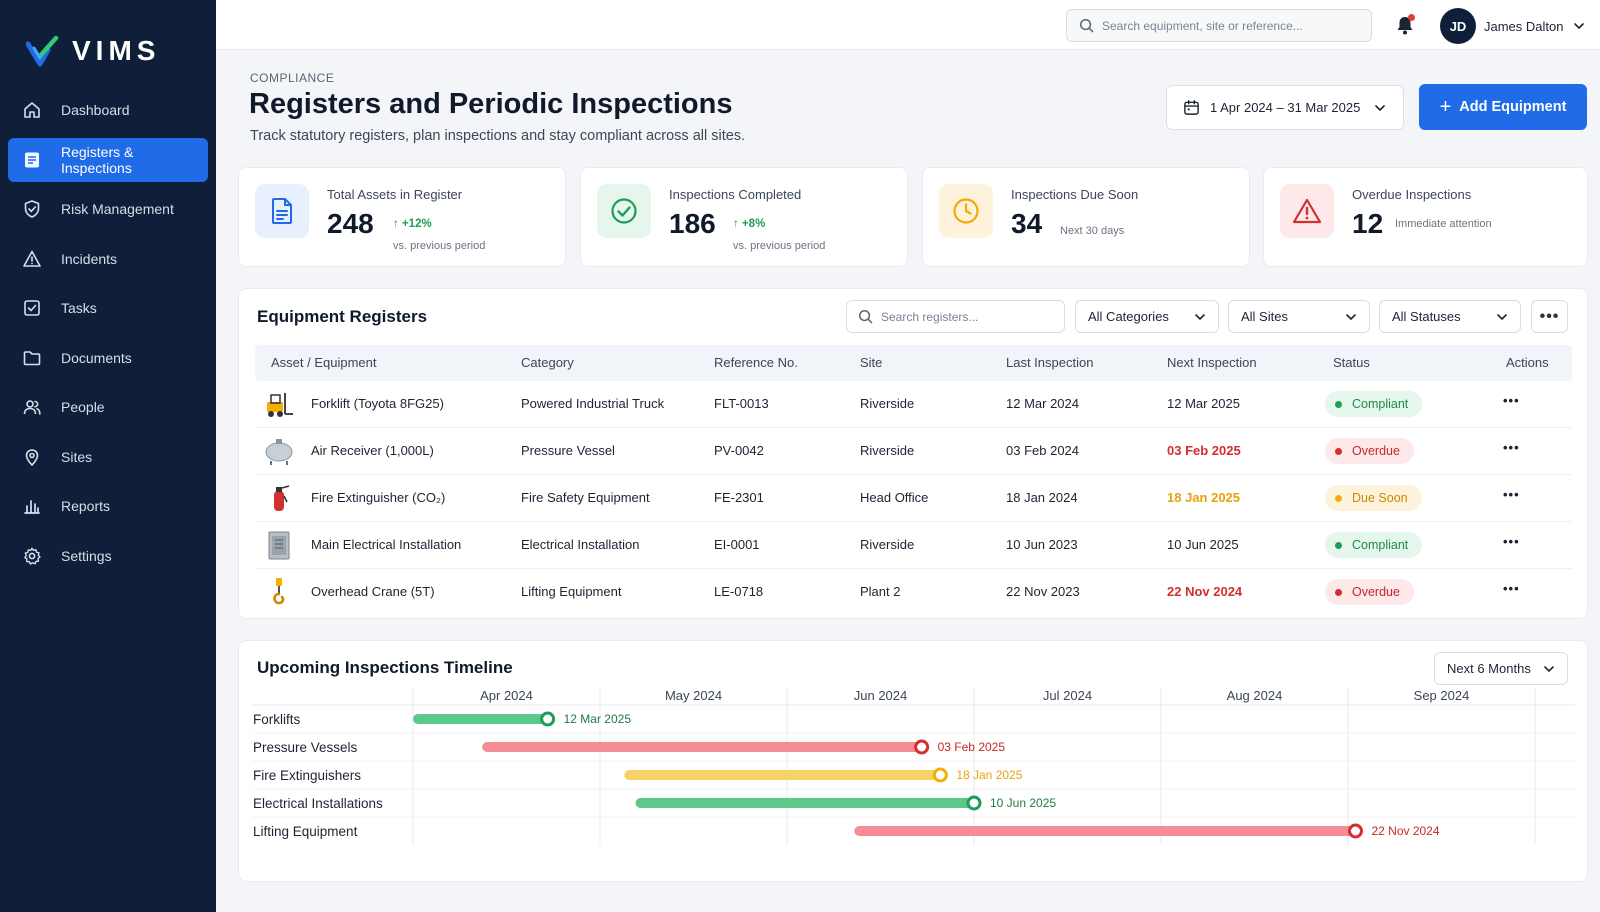 The height and width of the screenshot is (912, 1600). What do you see at coordinates (1426, 316) in the screenshot?
I see `status-filter-value: All Statuses` at bounding box center [1426, 316].